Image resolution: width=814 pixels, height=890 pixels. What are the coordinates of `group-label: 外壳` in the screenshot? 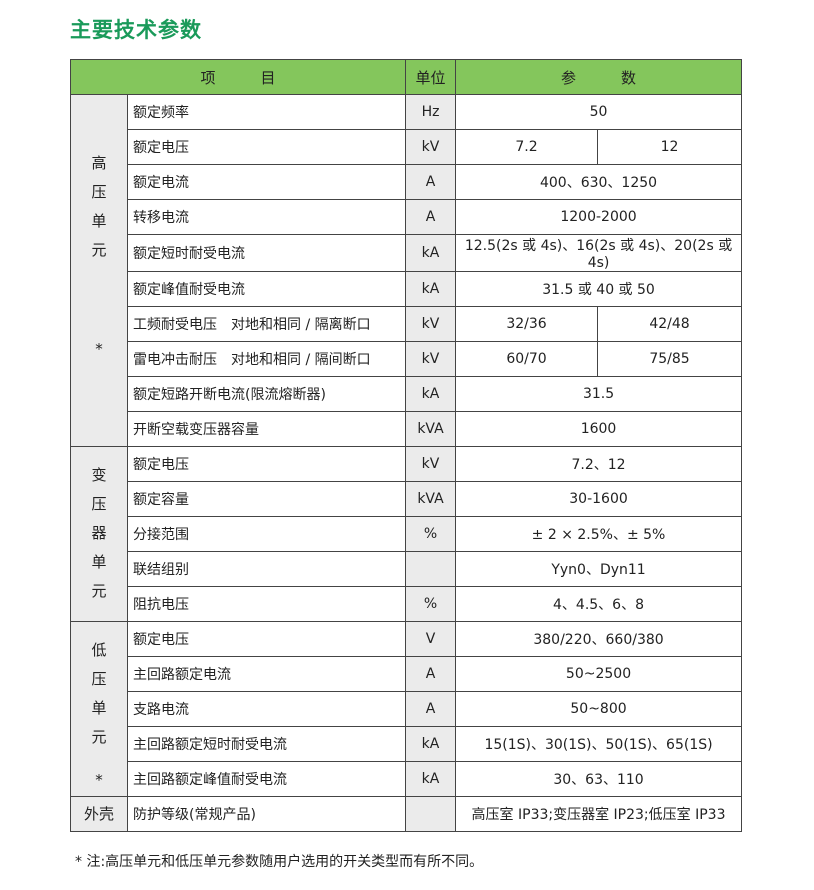 It's located at (99, 814).